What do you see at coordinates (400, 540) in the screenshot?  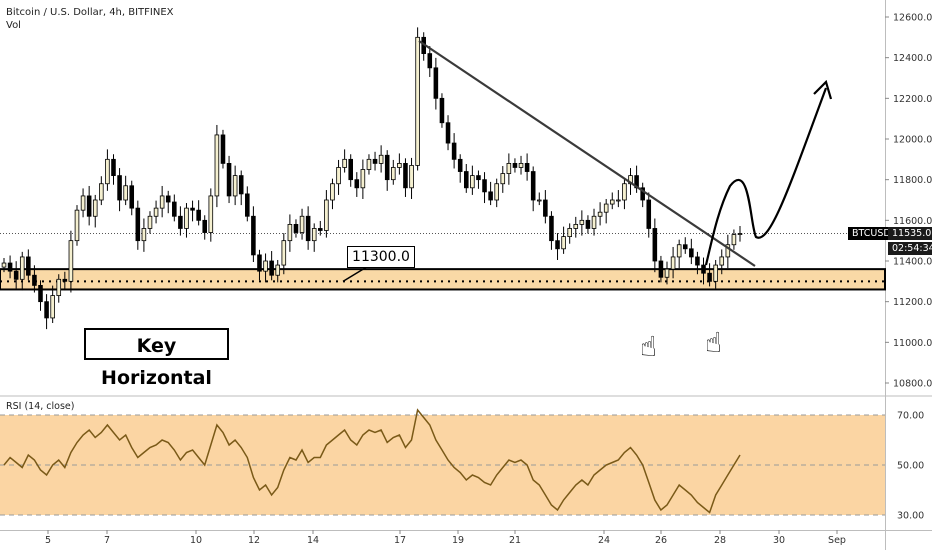 I see `time-tick-label: 17` at bounding box center [400, 540].